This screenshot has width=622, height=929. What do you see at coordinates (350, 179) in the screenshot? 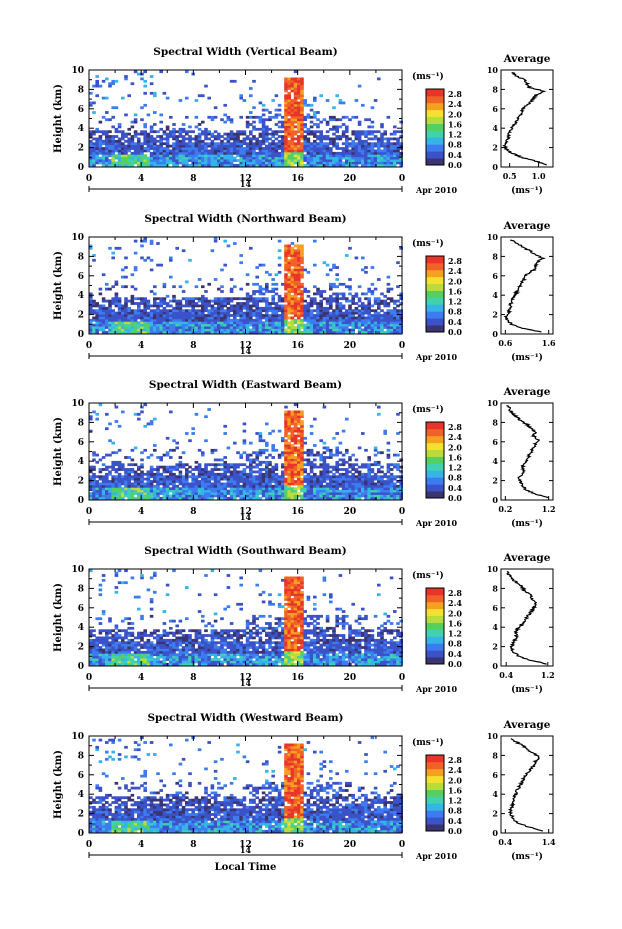
I see `x-tick-label: 20` at bounding box center [350, 179].